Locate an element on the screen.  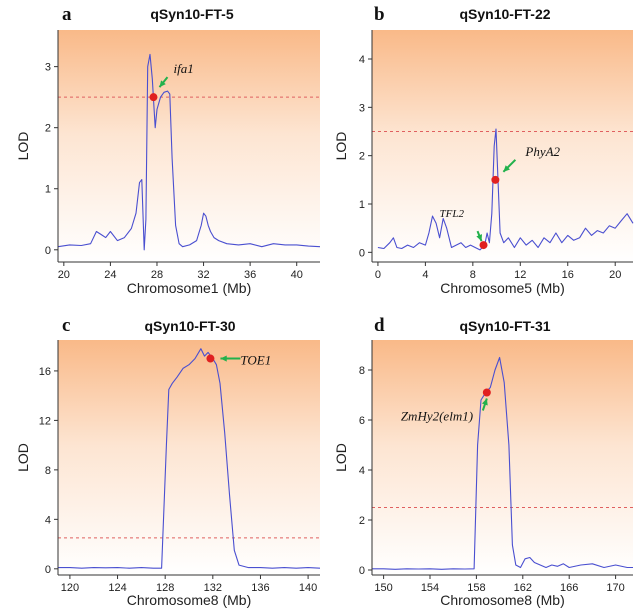
y-tick-label: 12 is located at coordinates (45, 421).